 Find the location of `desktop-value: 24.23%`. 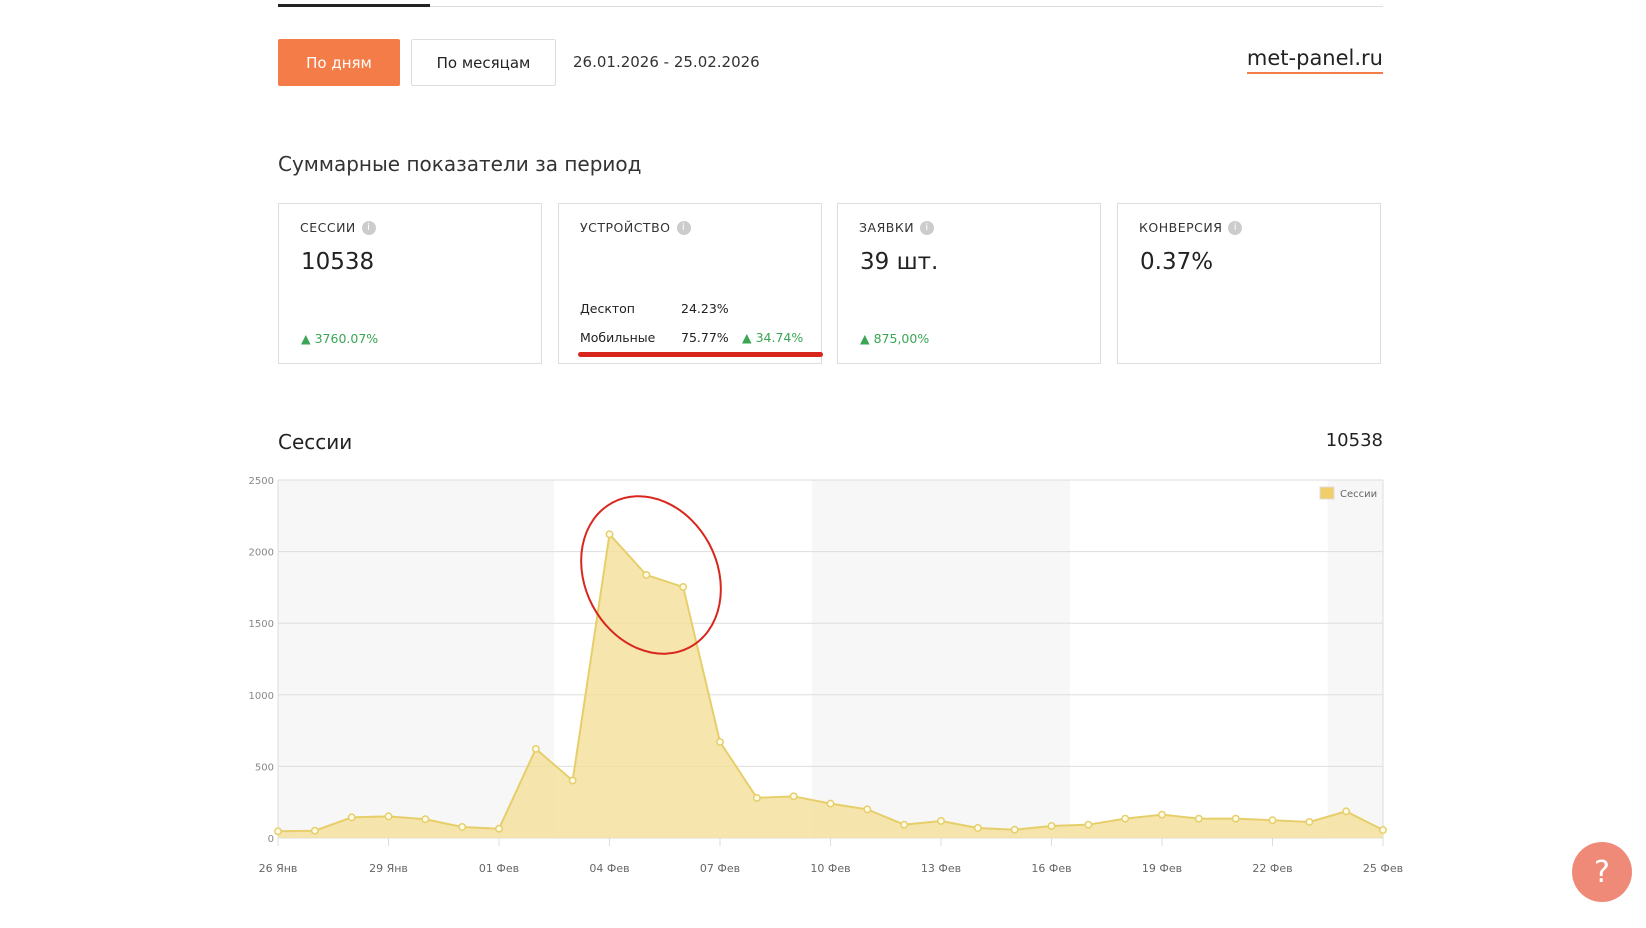

desktop-value: 24.23% is located at coordinates (705, 308).